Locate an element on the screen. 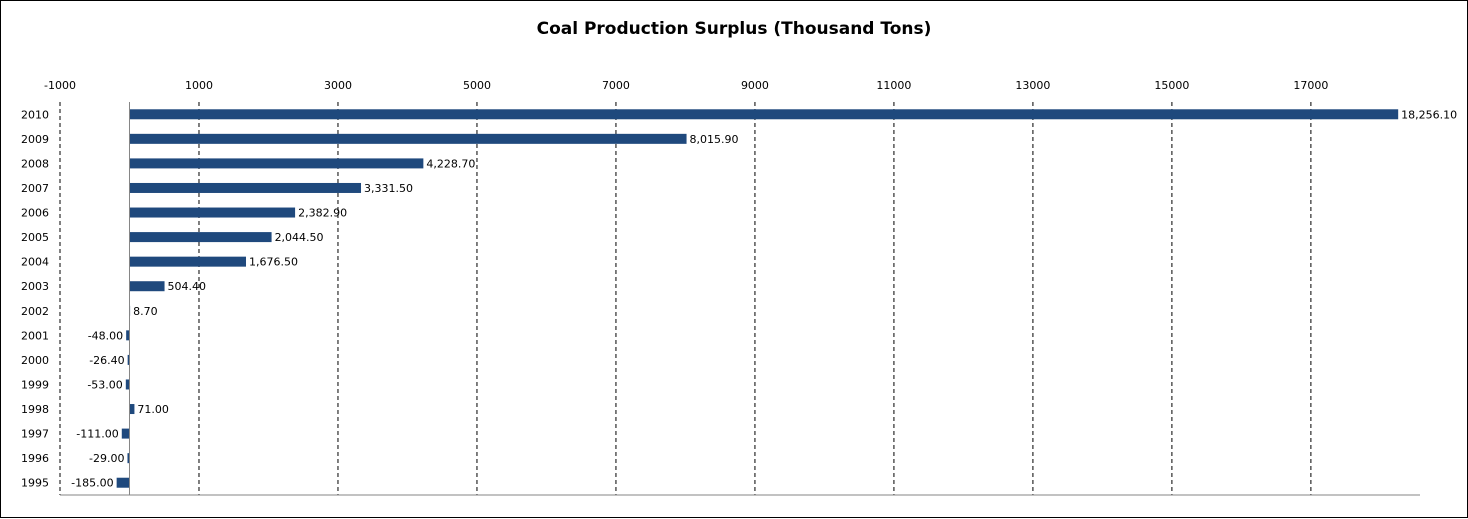  y-tick-label: 1998 is located at coordinates (35, 409).